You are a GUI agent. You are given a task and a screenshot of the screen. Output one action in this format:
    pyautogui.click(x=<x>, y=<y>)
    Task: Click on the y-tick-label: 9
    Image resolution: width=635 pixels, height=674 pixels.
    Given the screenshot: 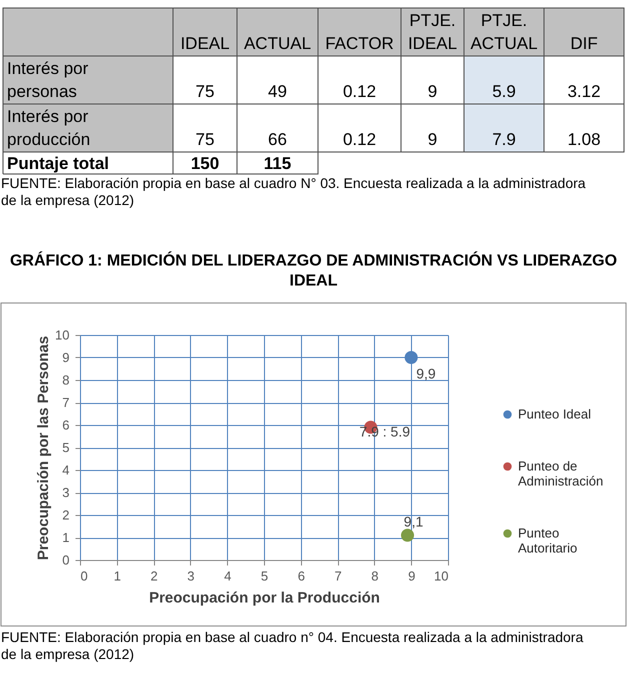 What is the action you would take?
    pyautogui.click(x=66, y=357)
    